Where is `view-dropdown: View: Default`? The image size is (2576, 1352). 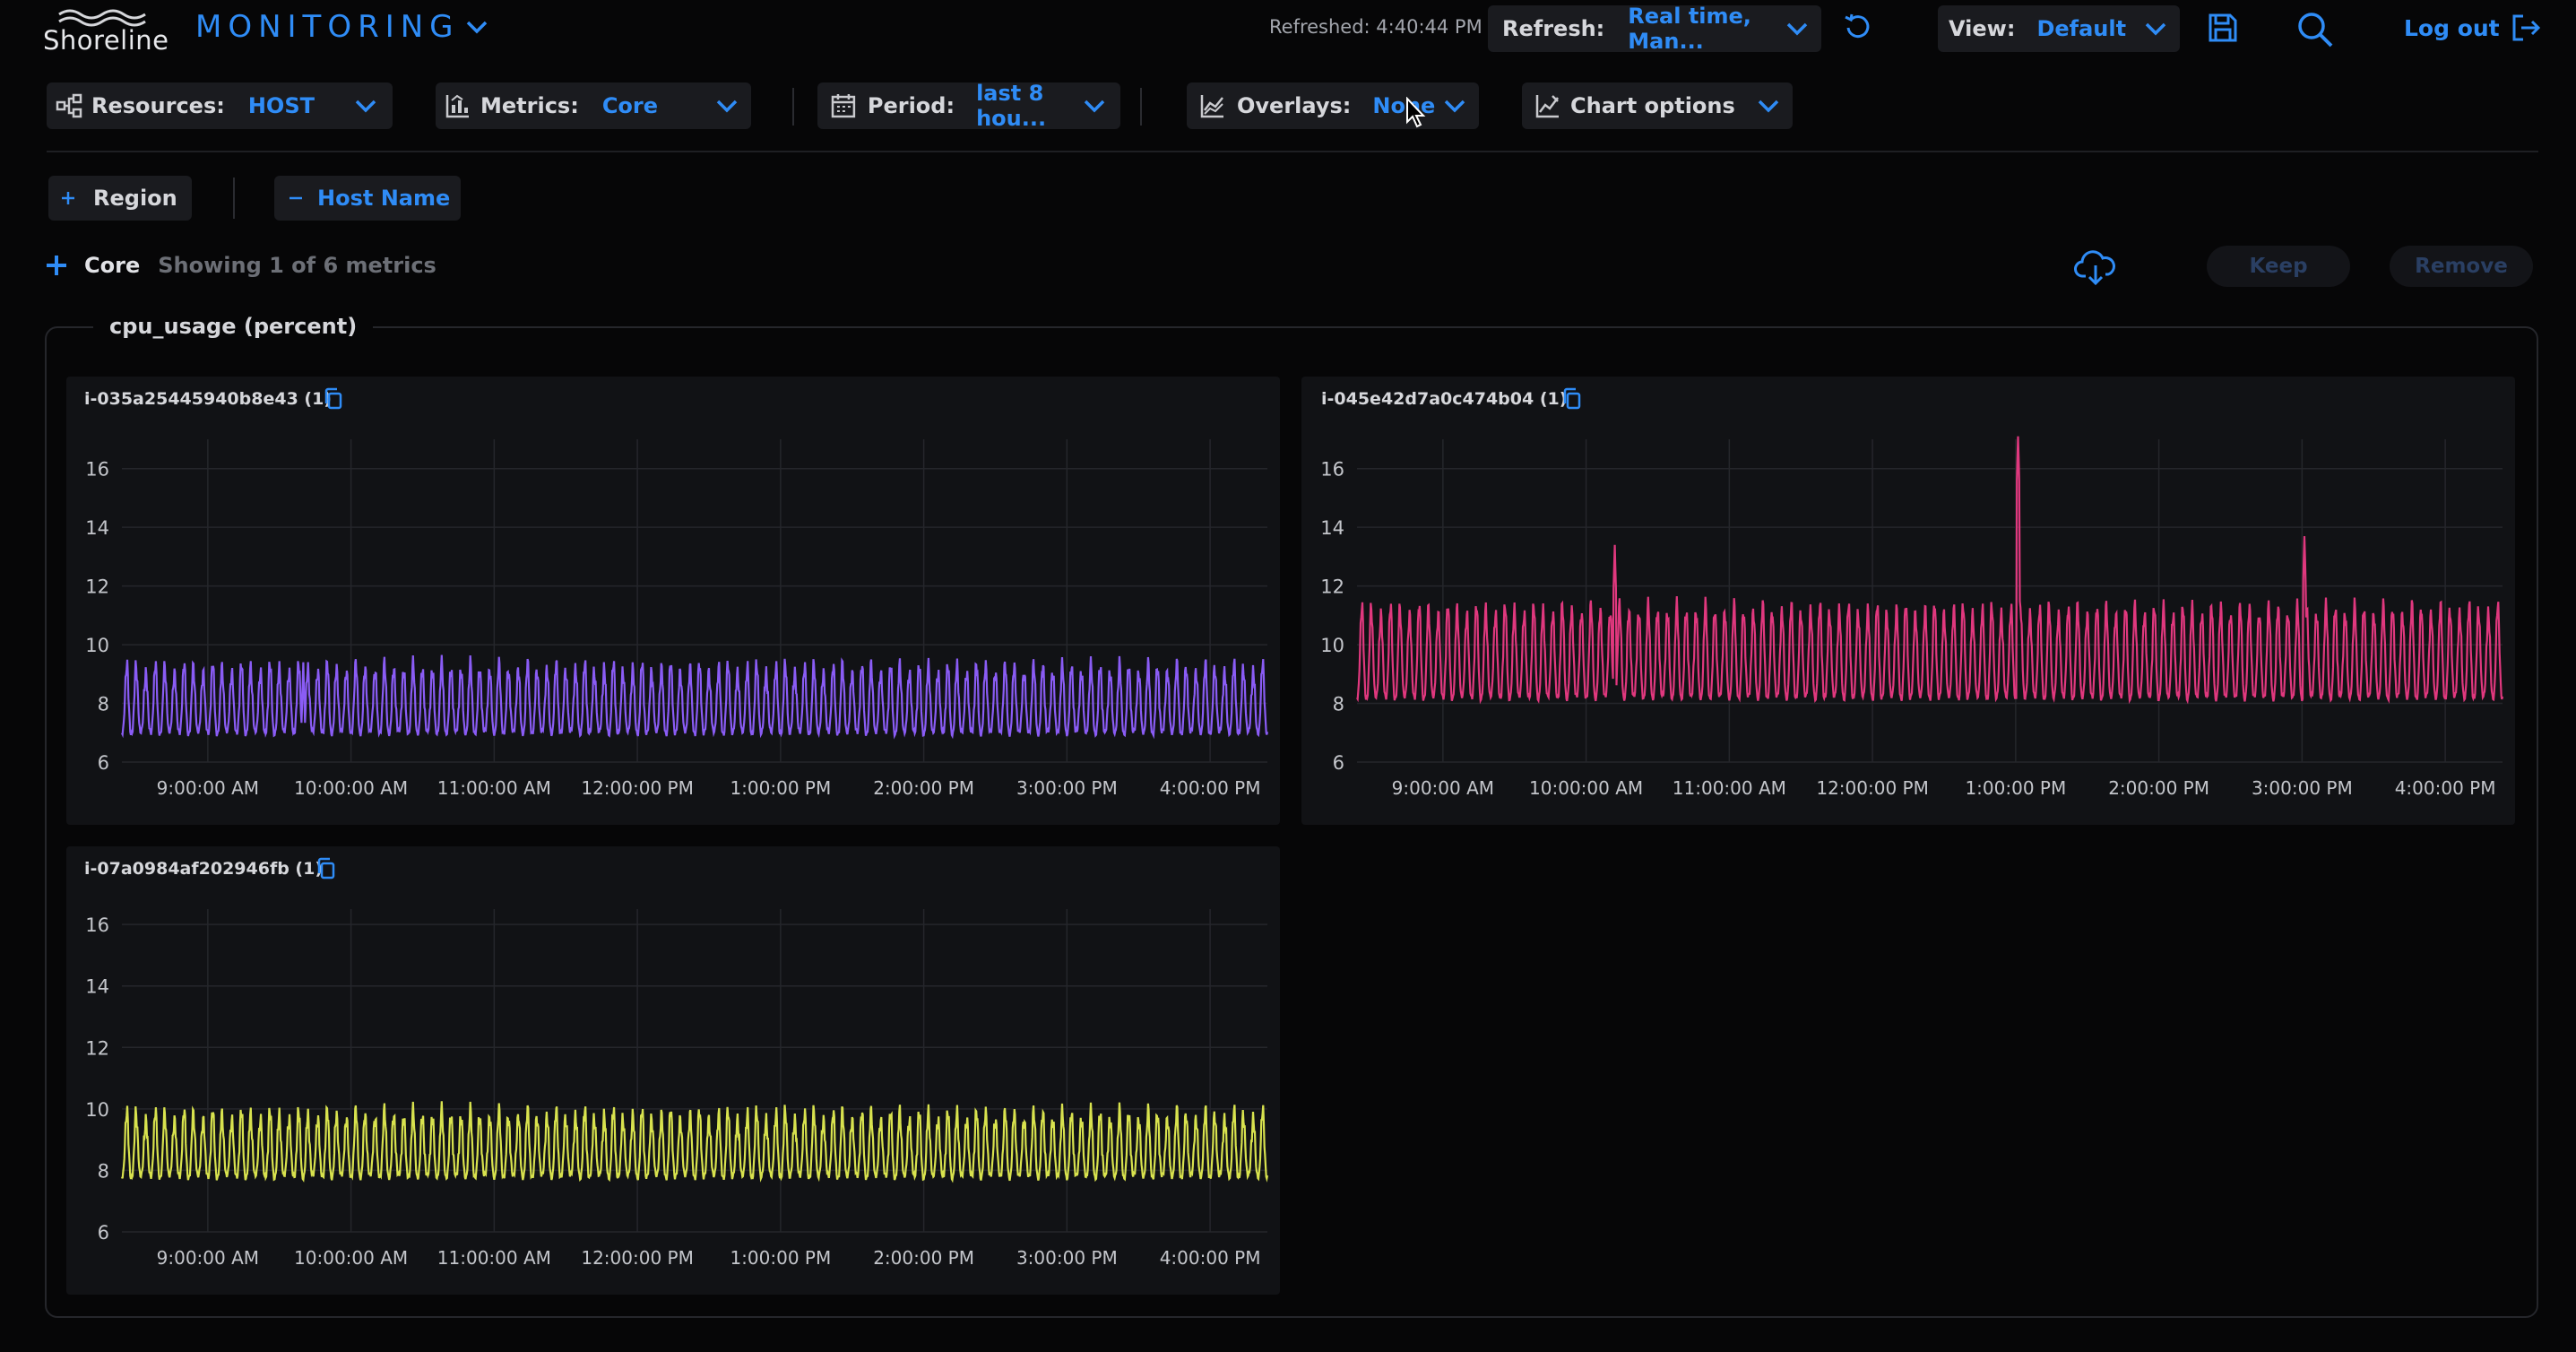 view-dropdown: View: Default is located at coordinates (2059, 29).